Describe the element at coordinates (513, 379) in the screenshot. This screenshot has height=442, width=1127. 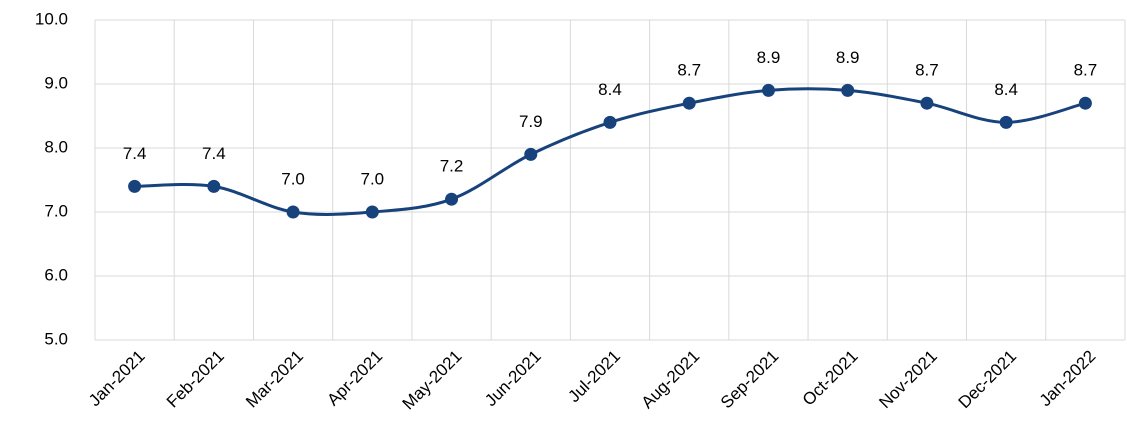
I see `x-tick-label: Jun-2021` at that location.